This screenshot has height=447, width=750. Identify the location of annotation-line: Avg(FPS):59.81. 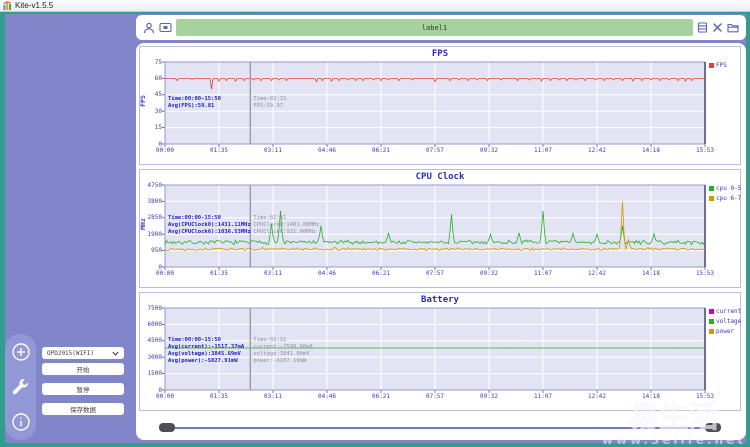
(191, 106).